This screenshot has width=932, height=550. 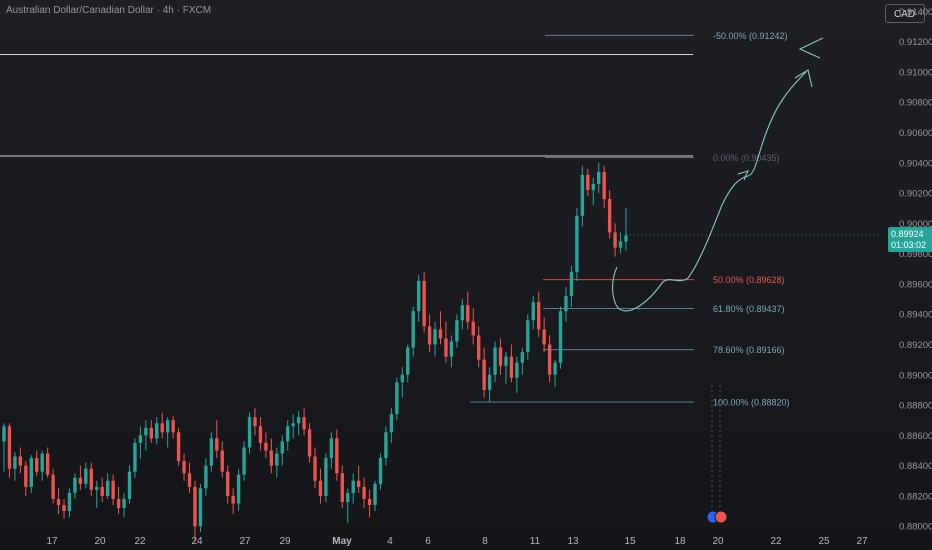 I want to click on fib-level-label: -50.00% (0.91242), so click(x=750, y=36).